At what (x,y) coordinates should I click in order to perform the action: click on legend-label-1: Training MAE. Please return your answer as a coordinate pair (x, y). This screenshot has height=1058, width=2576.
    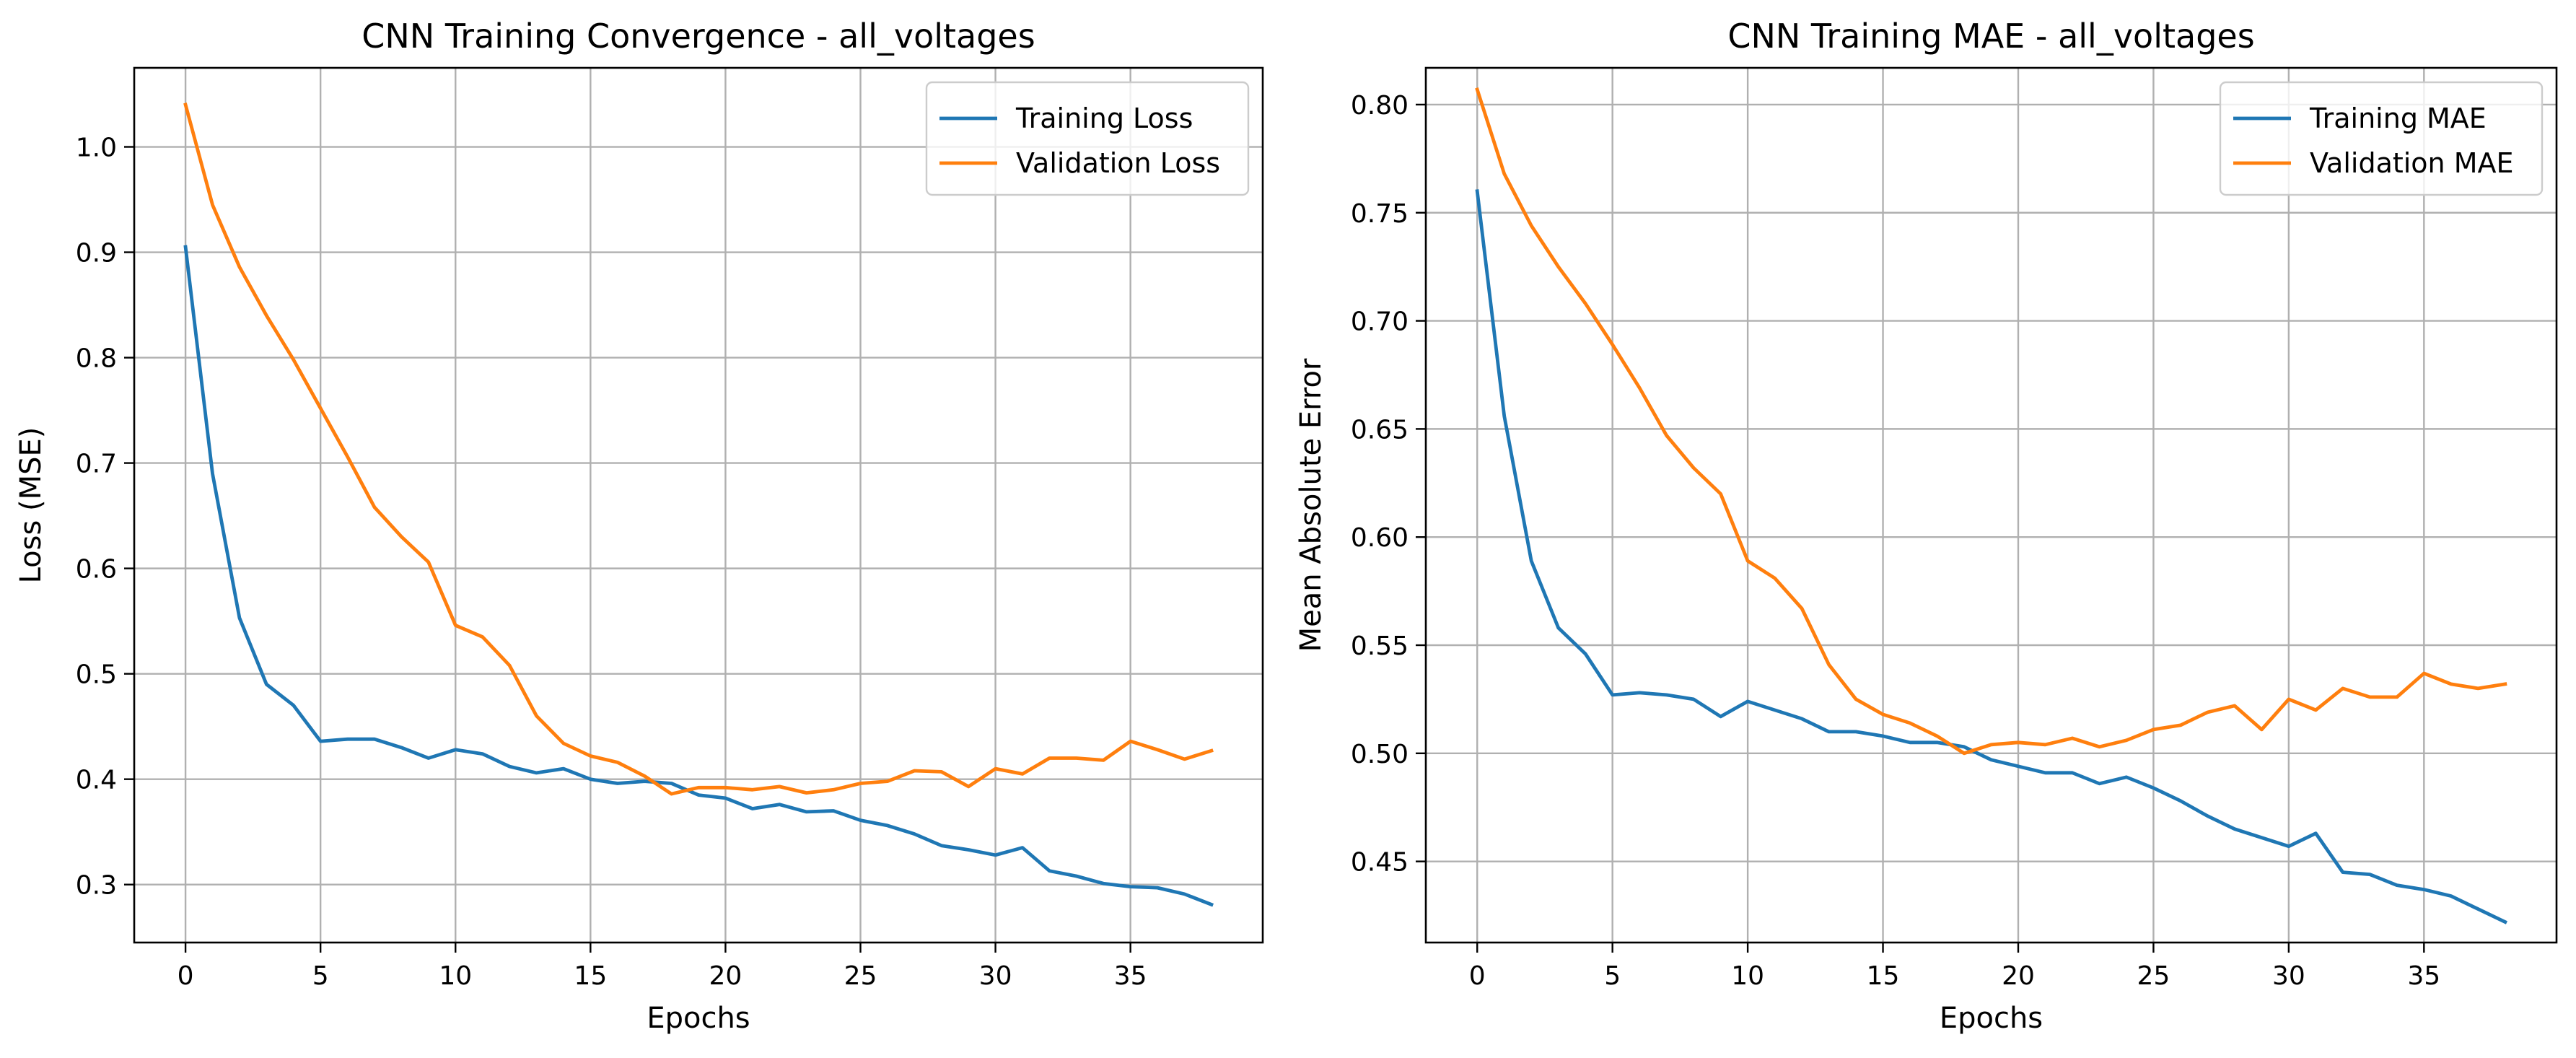
    Looking at the image, I should click on (2398, 118).